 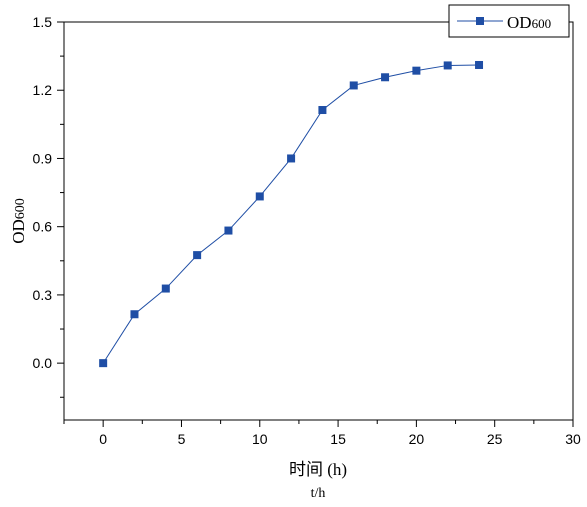 I want to click on x-tick-label: 10, so click(x=260, y=439).